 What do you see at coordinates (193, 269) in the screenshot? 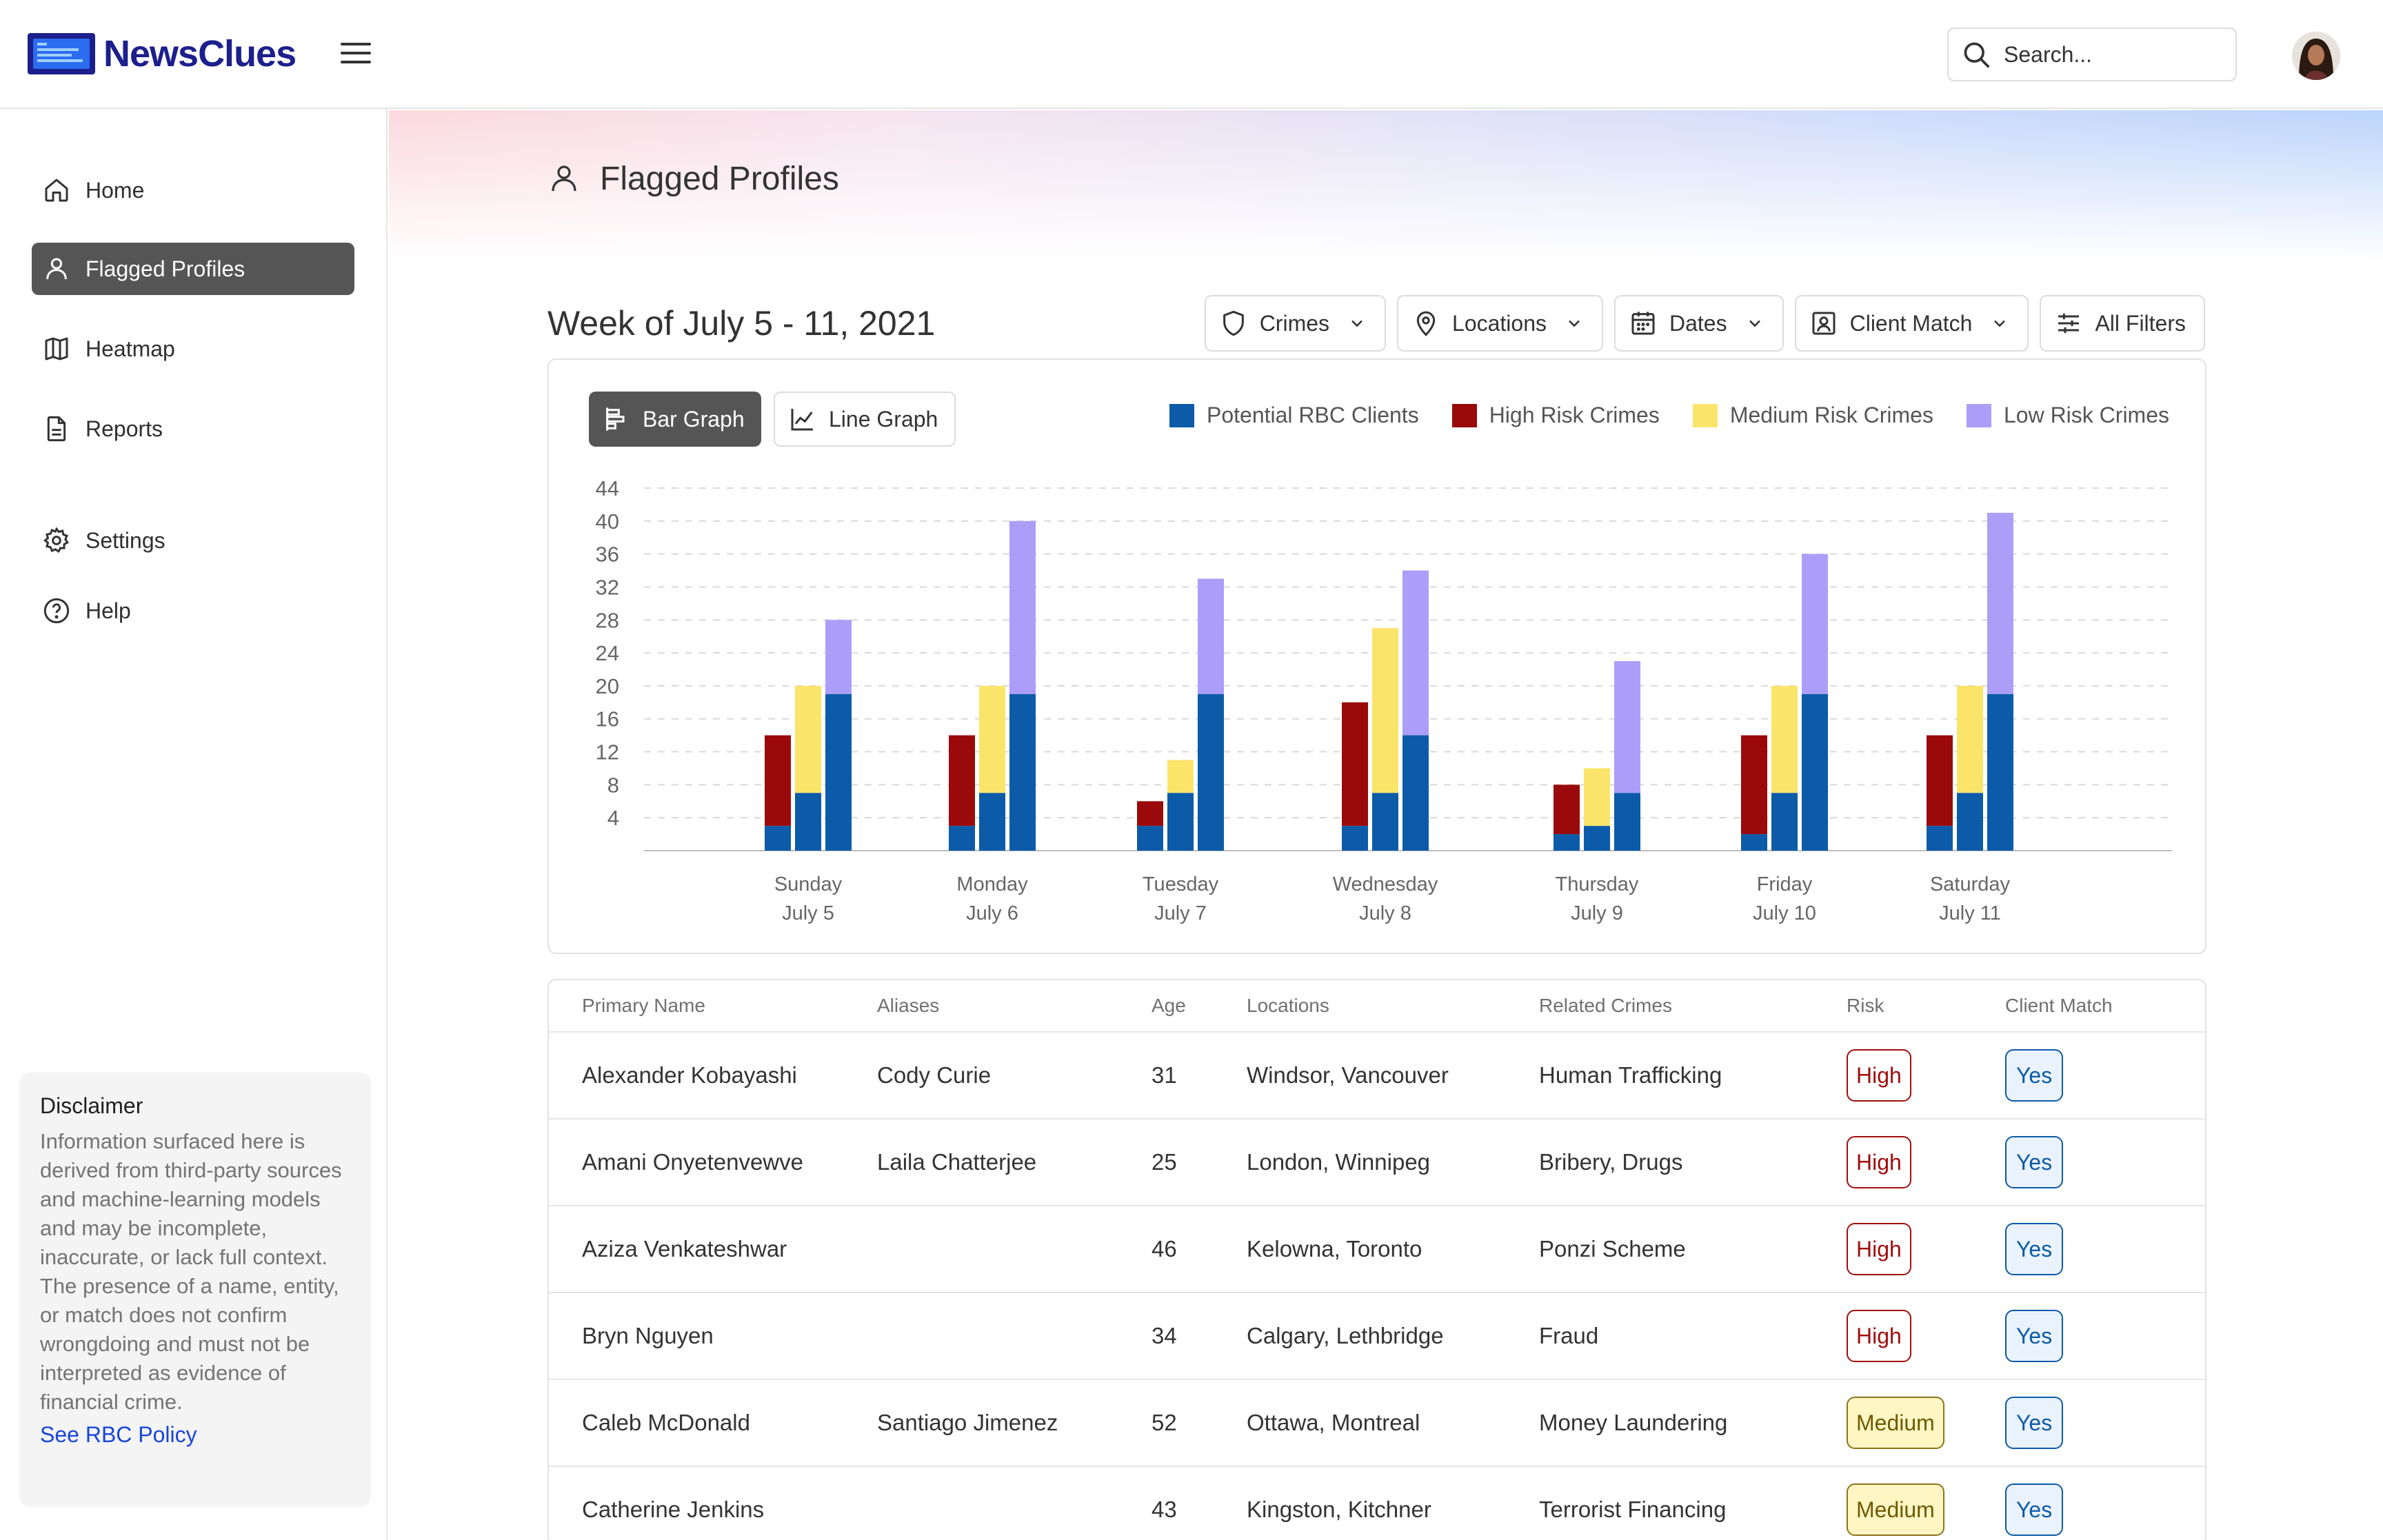
I see `sidebar-item-flagged-profiles: Flagged Profiles` at bounding box center [193, 269].